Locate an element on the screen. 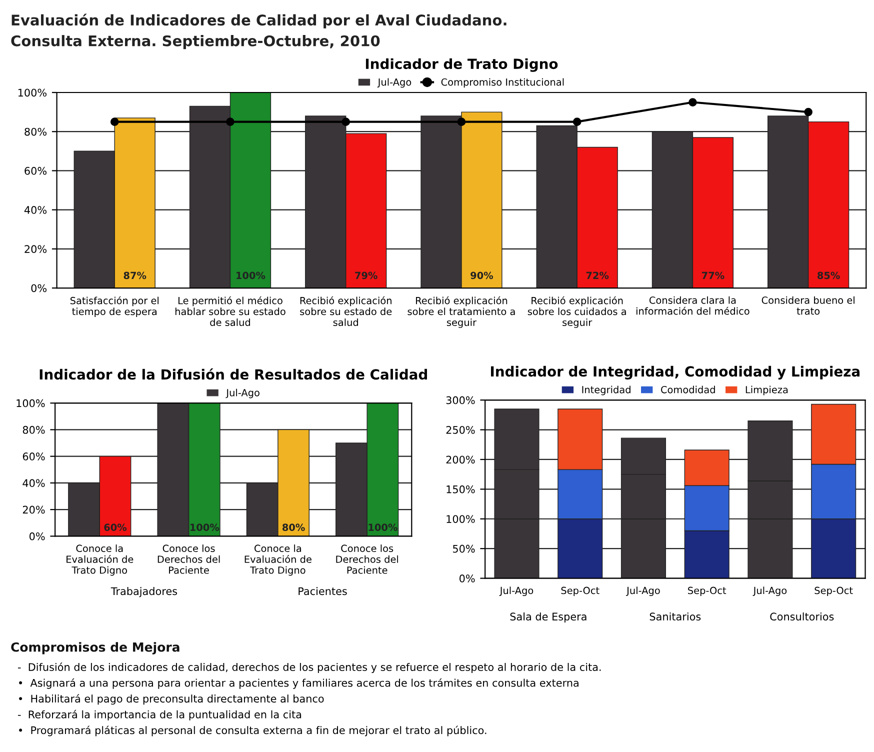 This screenshot has height=752, width=874. text: Consulta Externa. Septiembre-Octubre, 2010 is located at coordinates (195, 42).